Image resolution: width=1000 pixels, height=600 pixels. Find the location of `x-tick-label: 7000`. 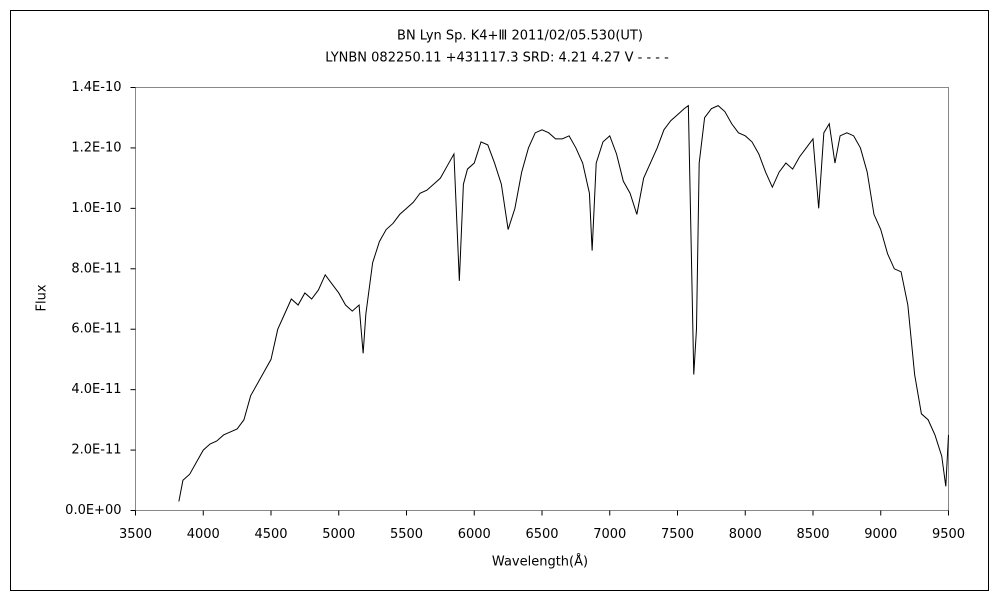

x-tick-label: 7000 is located at coordinates (609, 534).